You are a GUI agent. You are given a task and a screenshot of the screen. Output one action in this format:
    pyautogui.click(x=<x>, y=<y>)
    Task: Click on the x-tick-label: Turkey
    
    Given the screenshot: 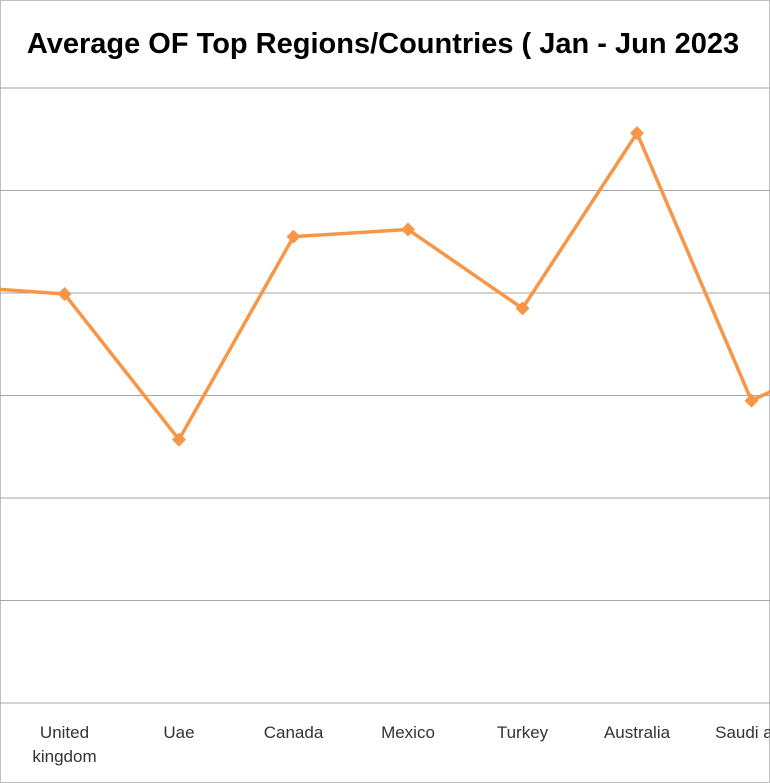 What is the action you would take?
    pyautogui.click(x=523, y=732)
    